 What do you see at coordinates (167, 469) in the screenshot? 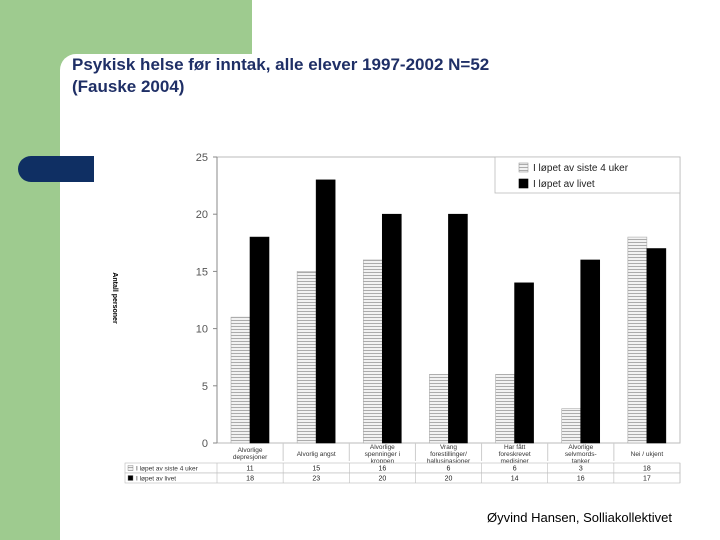
I see `table-row-label: I løpet av siste 4 uker` at bounding box center [167, 469].